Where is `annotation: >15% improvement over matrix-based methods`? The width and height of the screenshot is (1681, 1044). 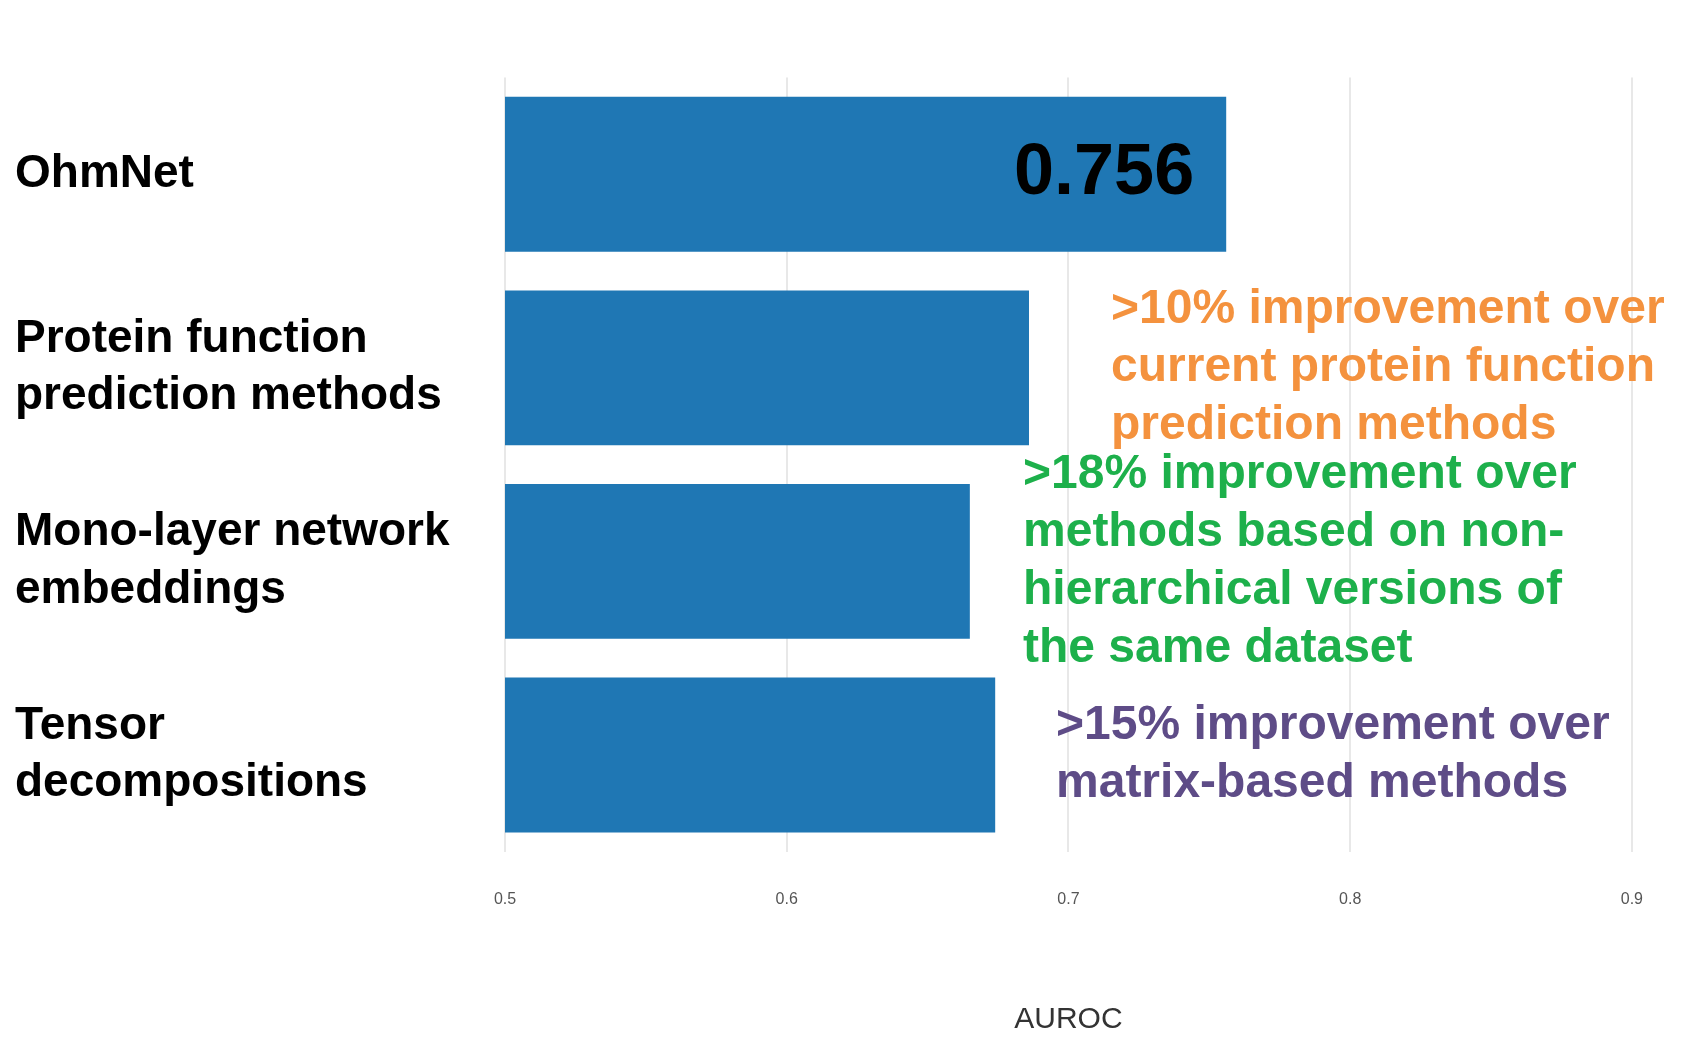
annotation: >15% improvement over matrix-based methods is located at coordinates (1333, 752).